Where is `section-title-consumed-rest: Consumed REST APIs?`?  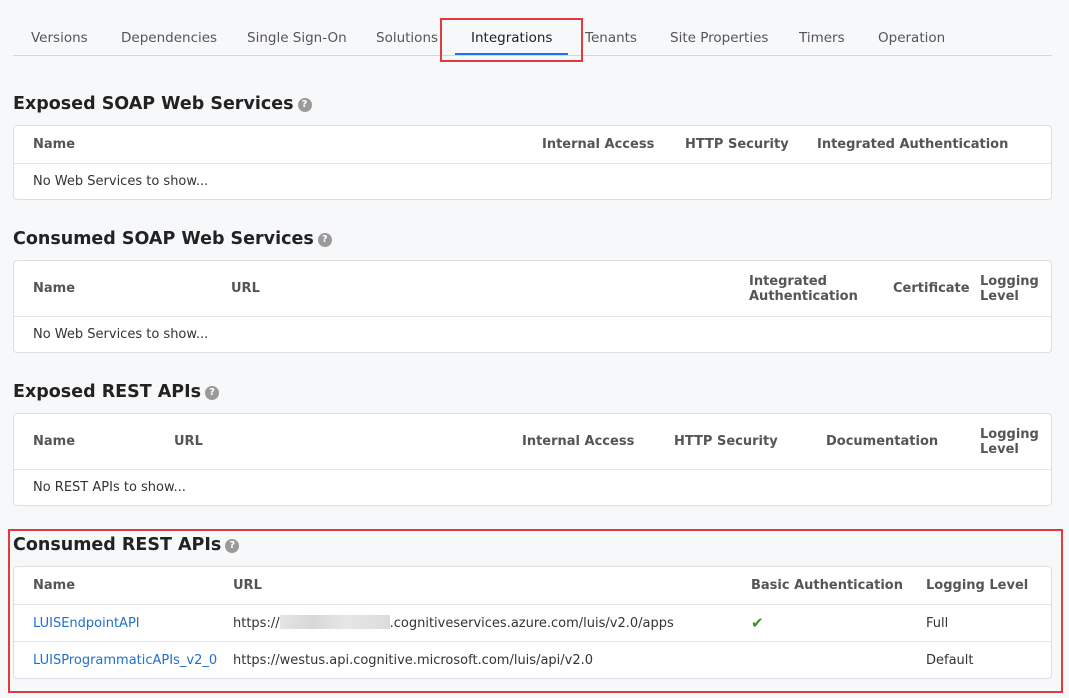 section-title-consumed-rest: Consumed REST APIs? is located at coordinates (126, 545).